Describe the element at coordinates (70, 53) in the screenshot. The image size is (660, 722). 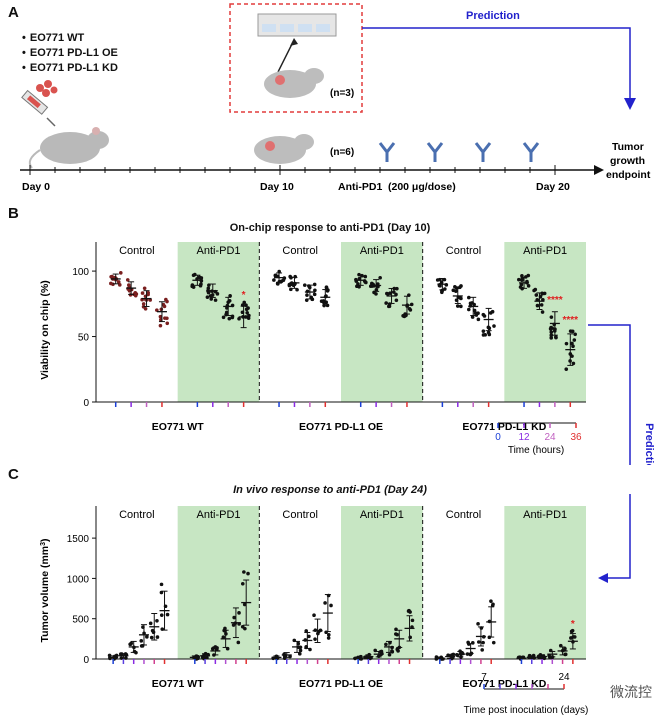
I see `legend-item-oe: EO771 PD-L1 OE` at that location.